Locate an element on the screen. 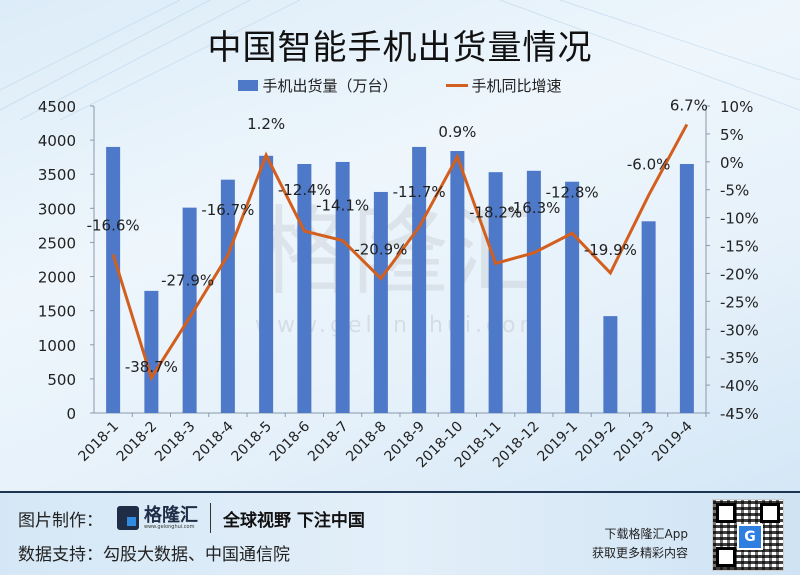 This screenshot has height=575, width=800. right-axis-tick: 5% is located at coordinates (732, 135).